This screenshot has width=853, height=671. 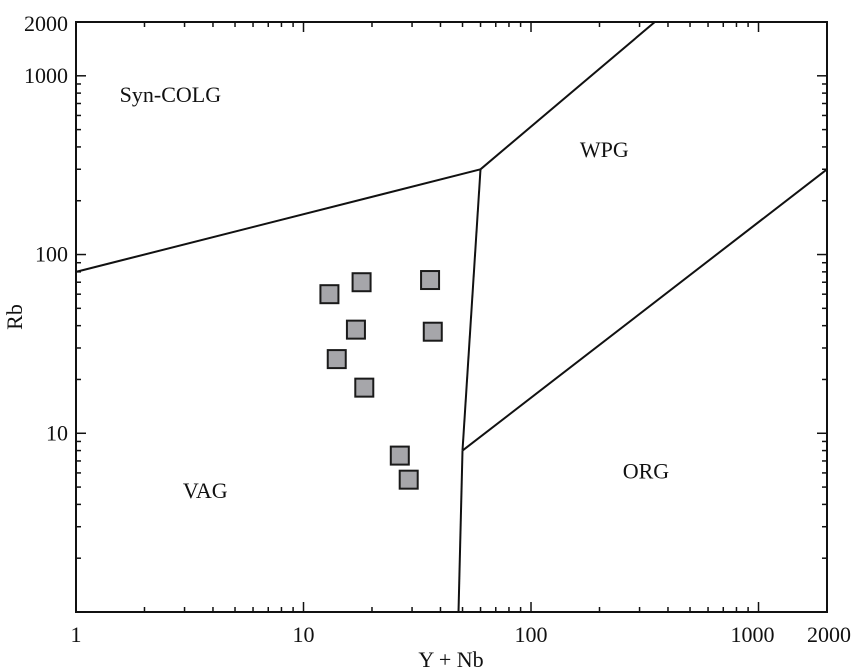 I want to click on y-tick-label: 10, so click(x=57, y=432).